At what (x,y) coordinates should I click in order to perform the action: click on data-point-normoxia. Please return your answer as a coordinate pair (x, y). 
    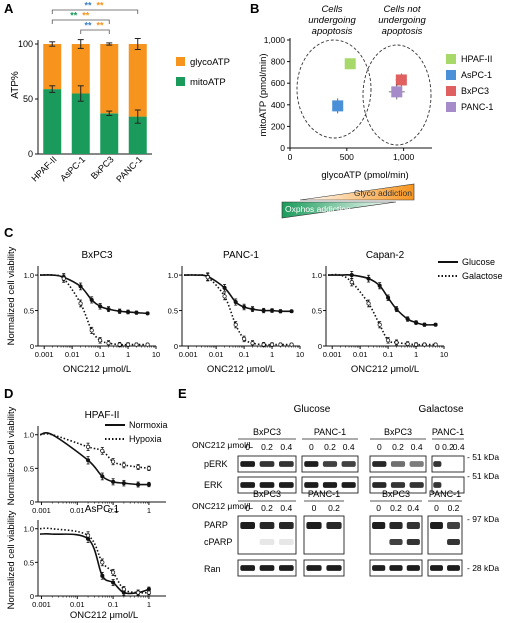
    Looking at the image, I should click on (102, 476).